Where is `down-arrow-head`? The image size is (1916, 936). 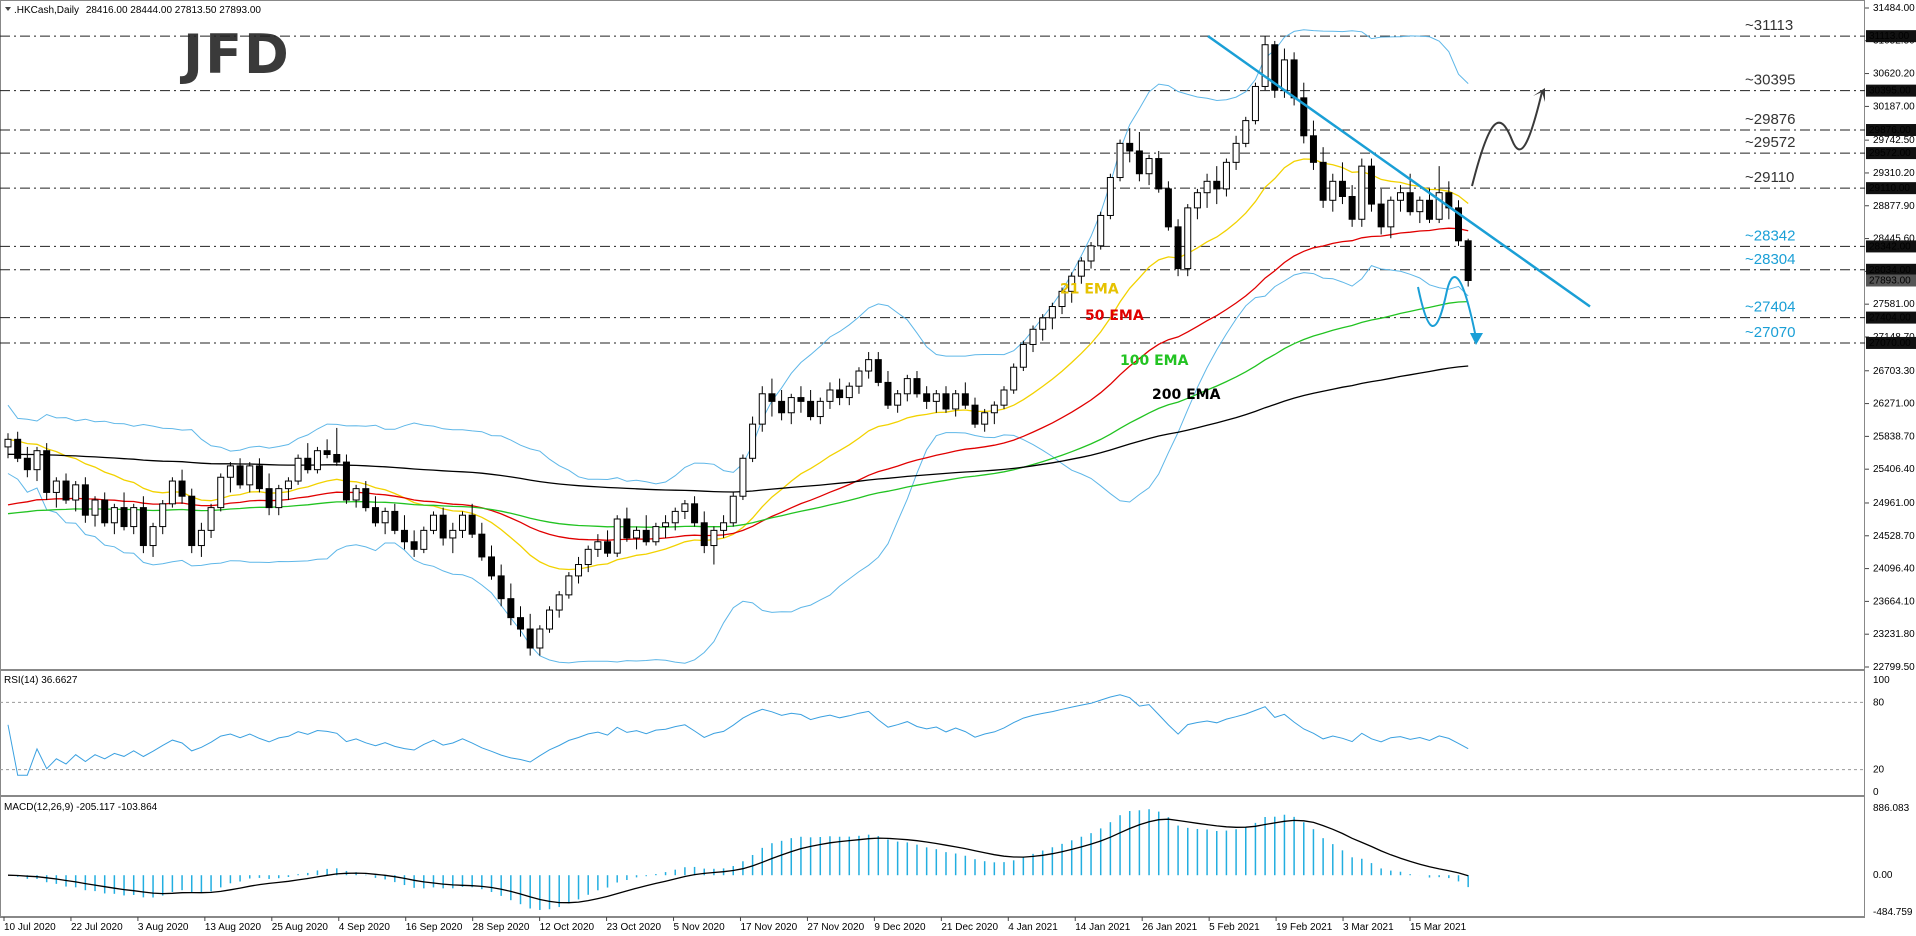 down-arrow-head is located at coordinates (1476, 339).